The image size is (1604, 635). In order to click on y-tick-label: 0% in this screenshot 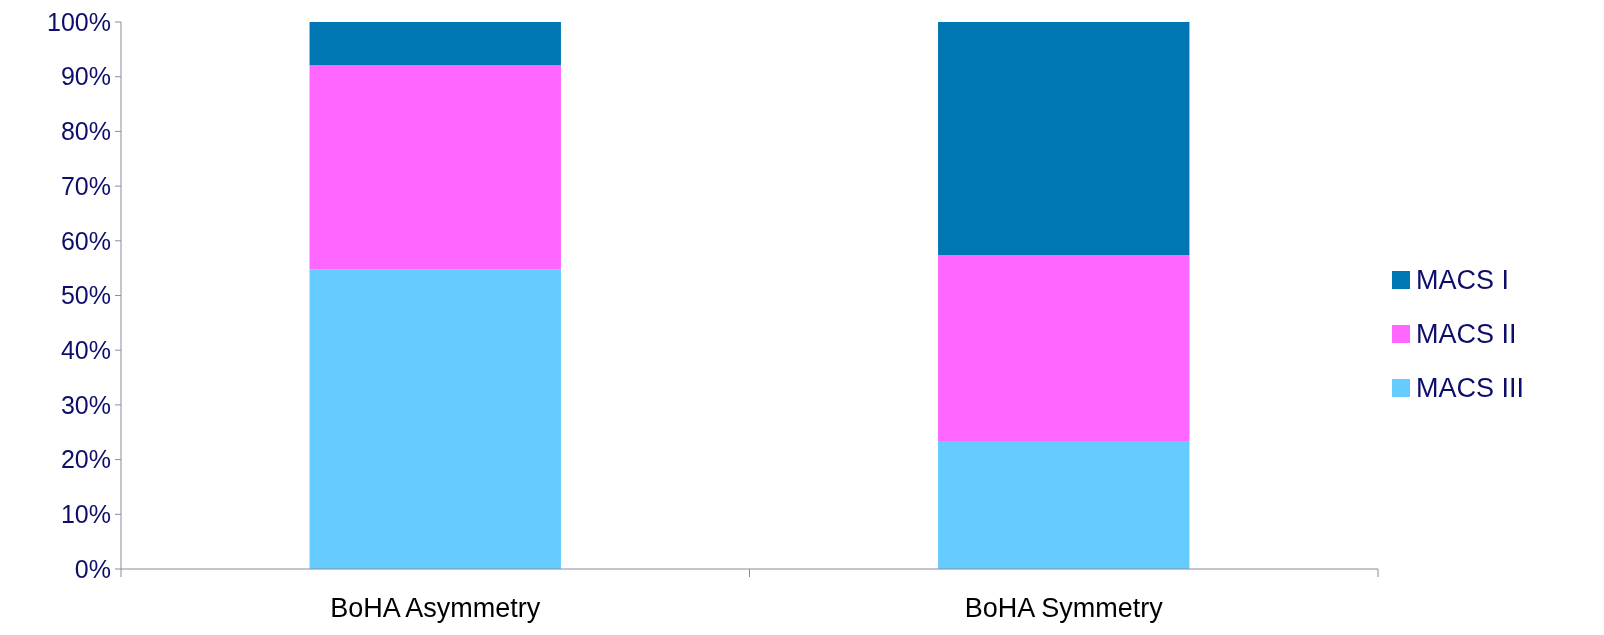, I will do `click(92, 568)`.